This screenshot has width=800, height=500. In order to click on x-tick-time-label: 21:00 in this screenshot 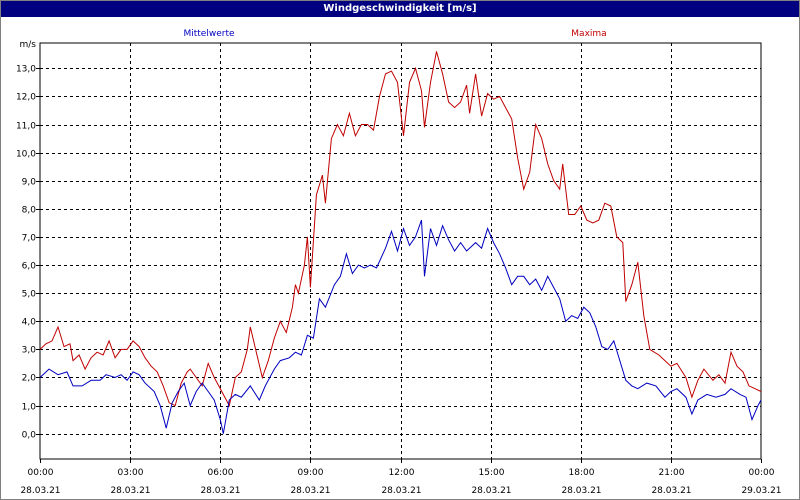, I will do `click(672, 473)`.